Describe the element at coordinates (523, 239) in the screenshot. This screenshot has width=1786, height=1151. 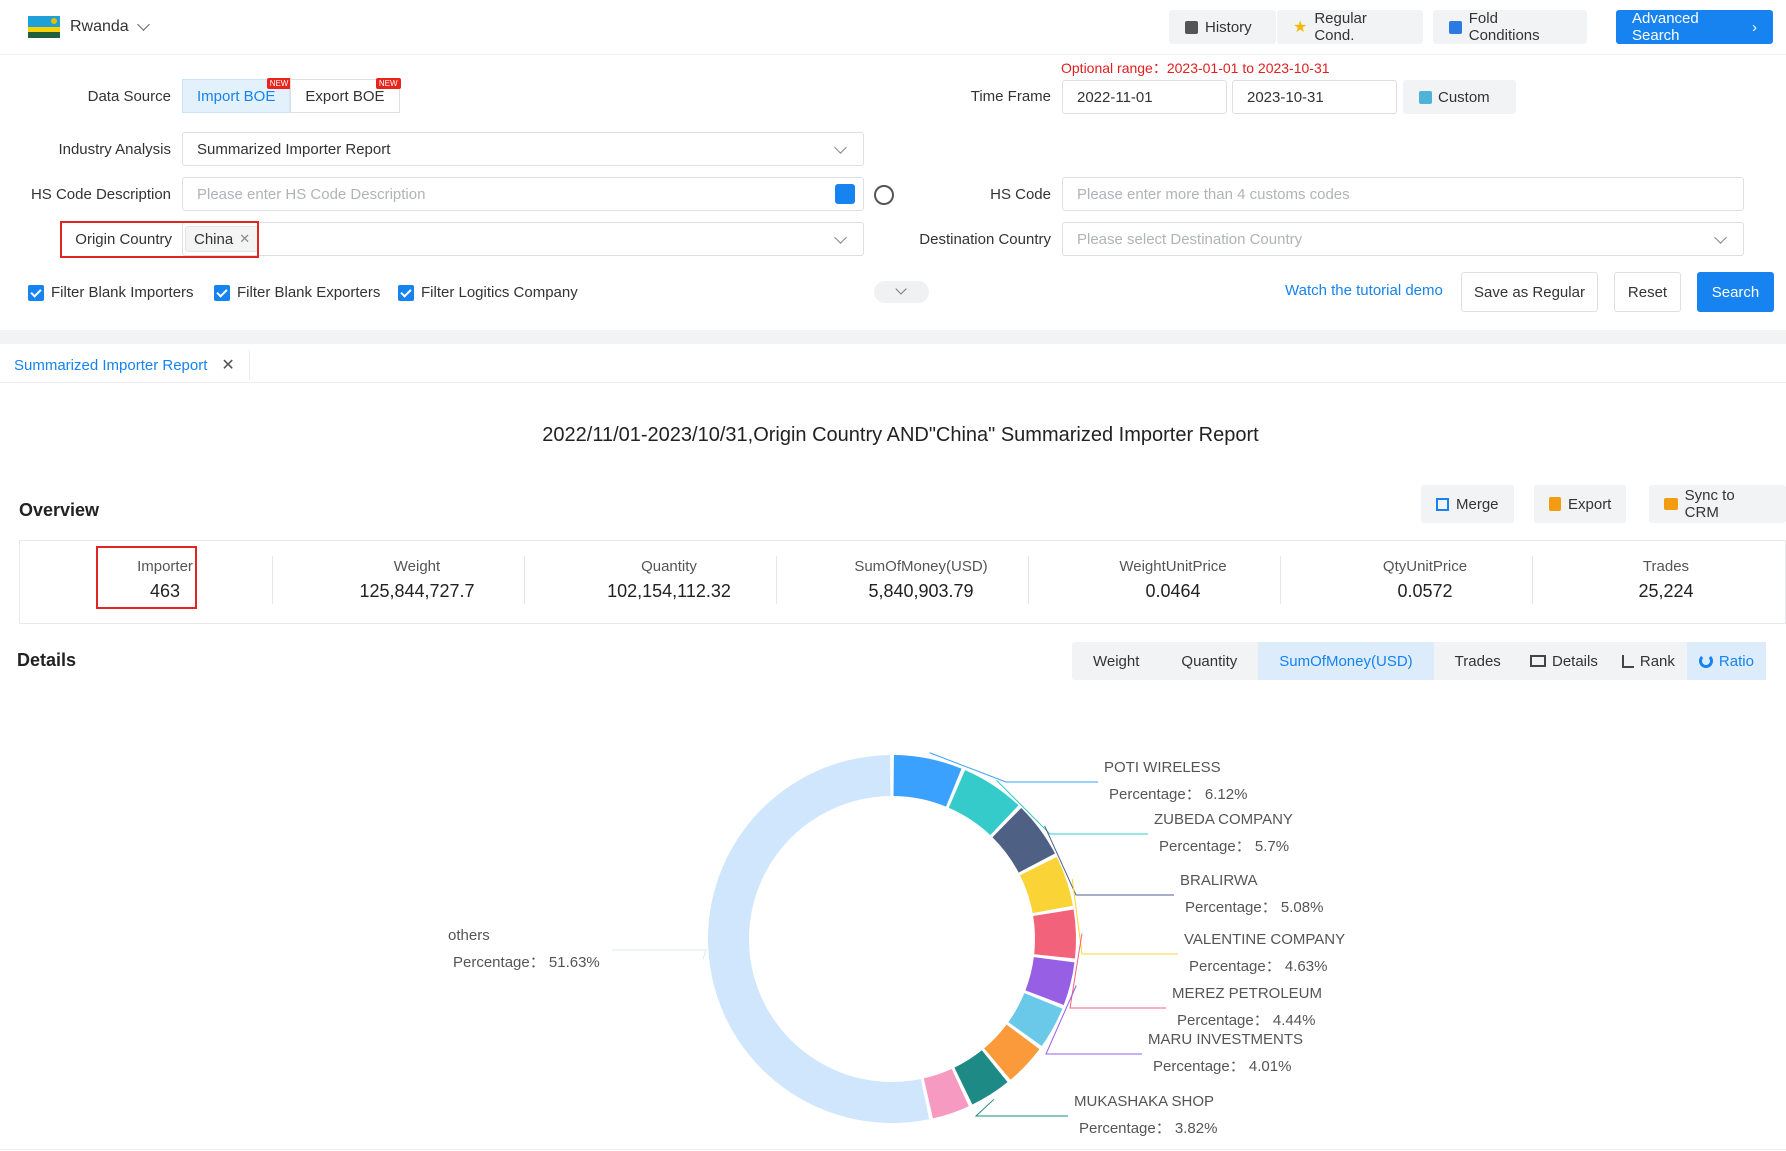
I see `origin-country-select: China ✕` at that location.